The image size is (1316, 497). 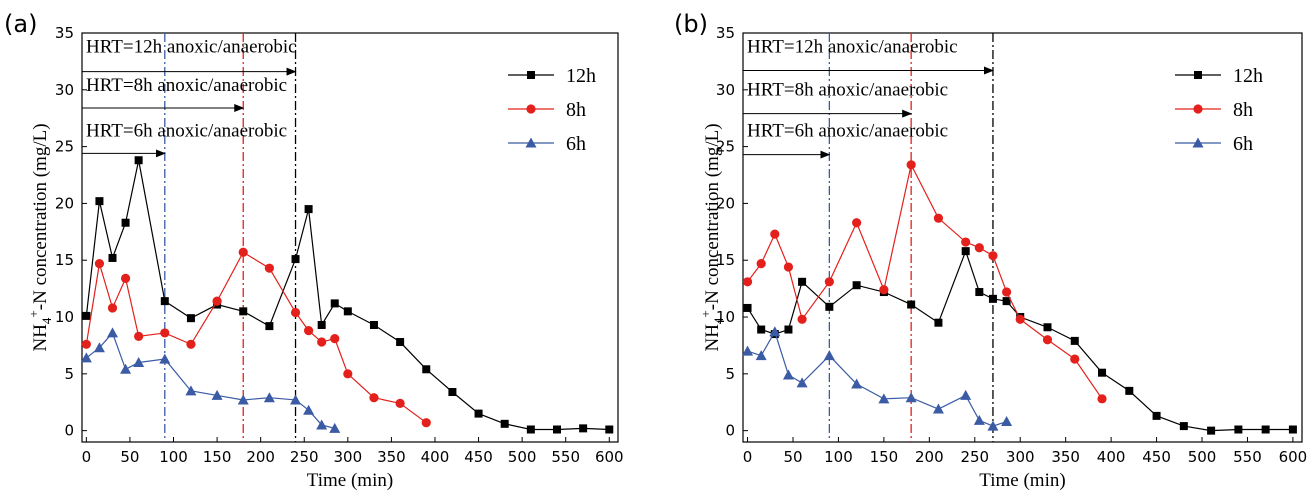 What do you see at coordinates (609, 457) in the screenshot?
I see `x-tick-label: 600` at bounding box center [609, 457].